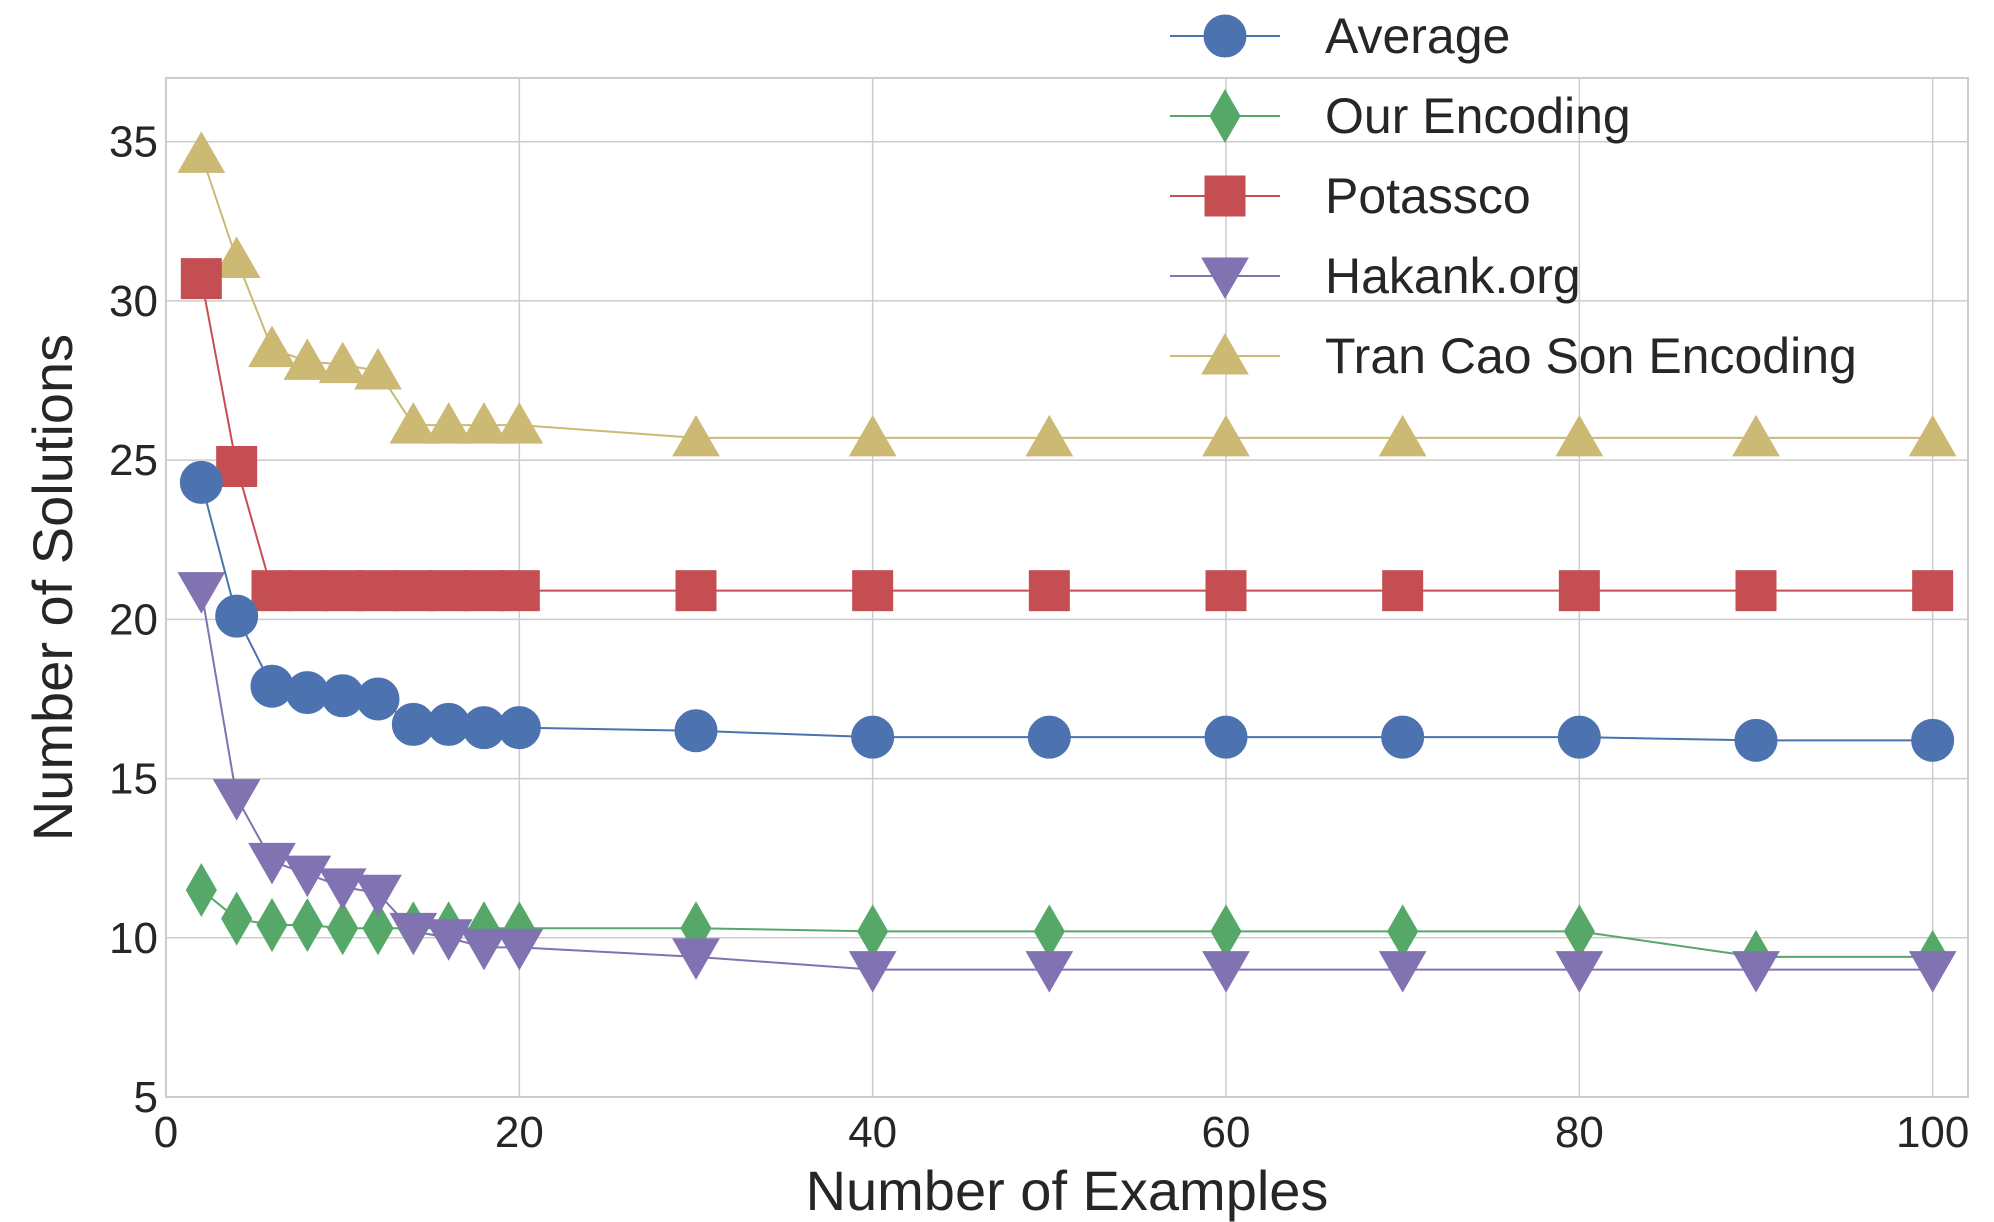 The image size is (1994, 1222). Describe the element at coordinates (1932, 1132) in the screenshot. I see `x-tick-label: 100` at that location.